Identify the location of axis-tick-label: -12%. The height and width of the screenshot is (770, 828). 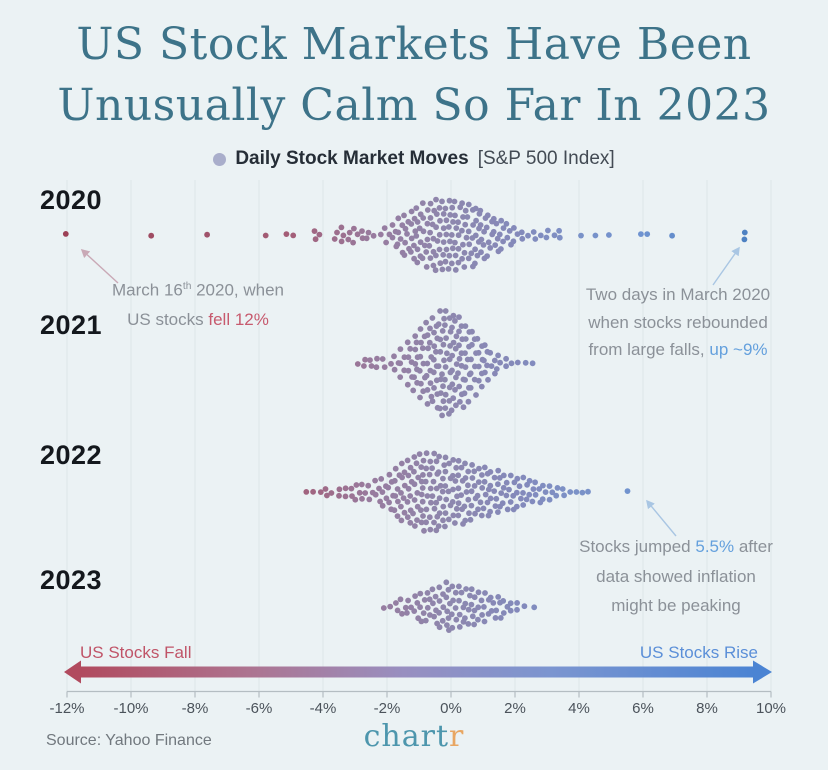
(67, 708).